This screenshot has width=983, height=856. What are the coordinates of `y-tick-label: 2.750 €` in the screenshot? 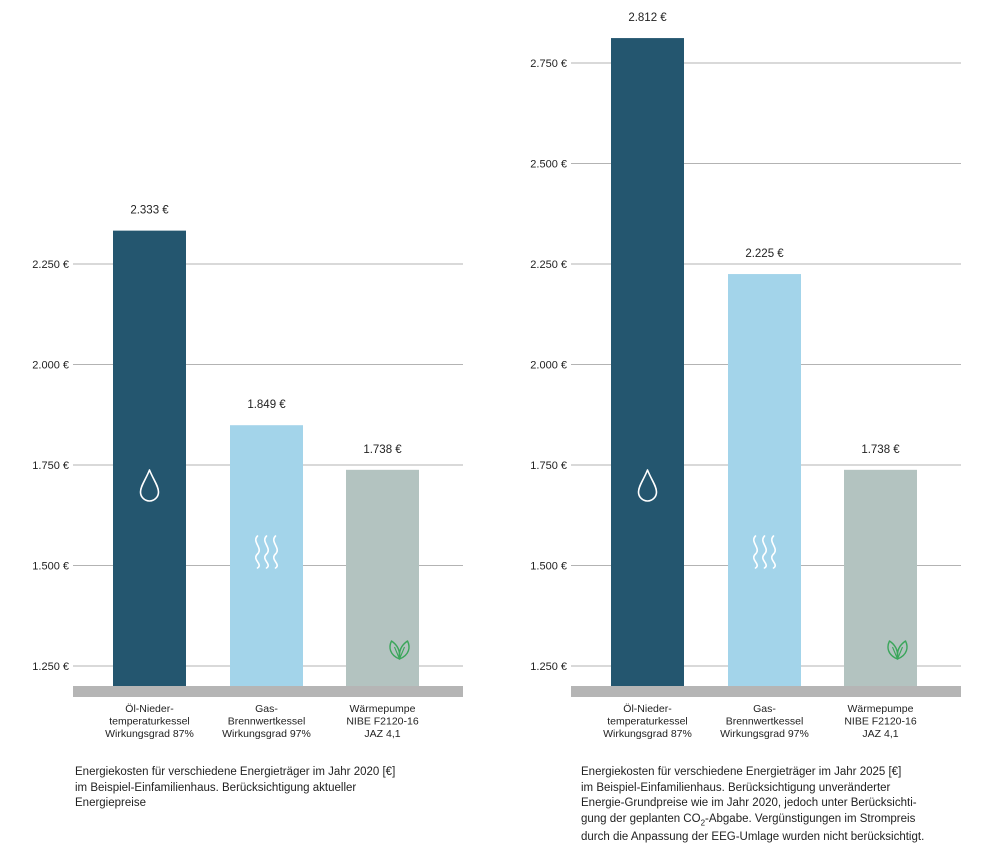 It's located at (548, 64).